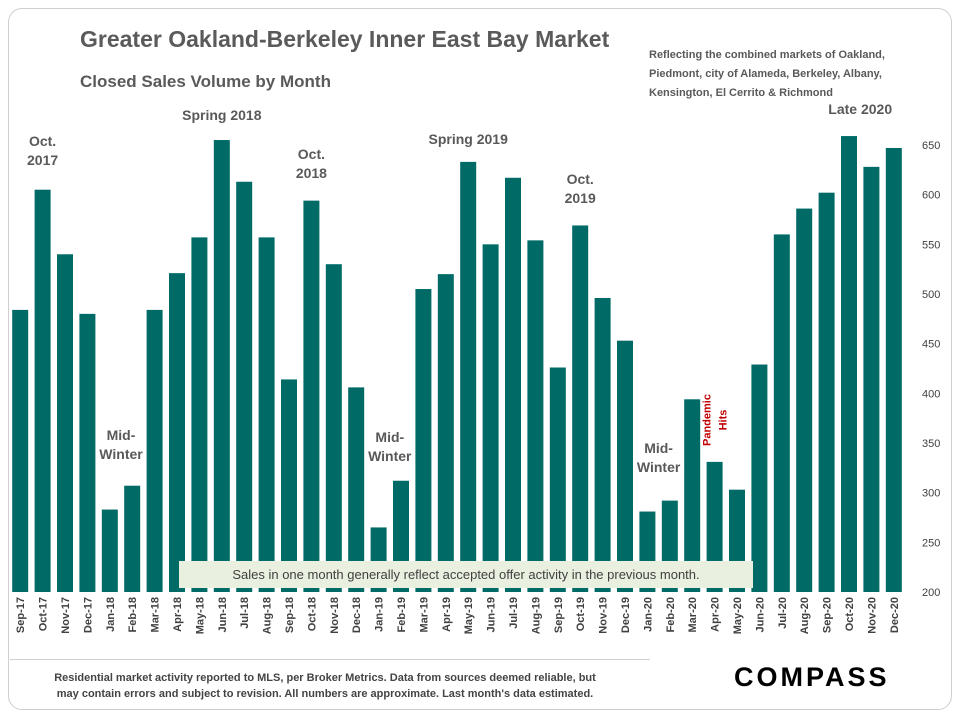 The width and height of the screenshot is (960, 720). Describe the element at coordinates (931, 494) in the screenshot. I see `y-tick-label: 300` at that location.